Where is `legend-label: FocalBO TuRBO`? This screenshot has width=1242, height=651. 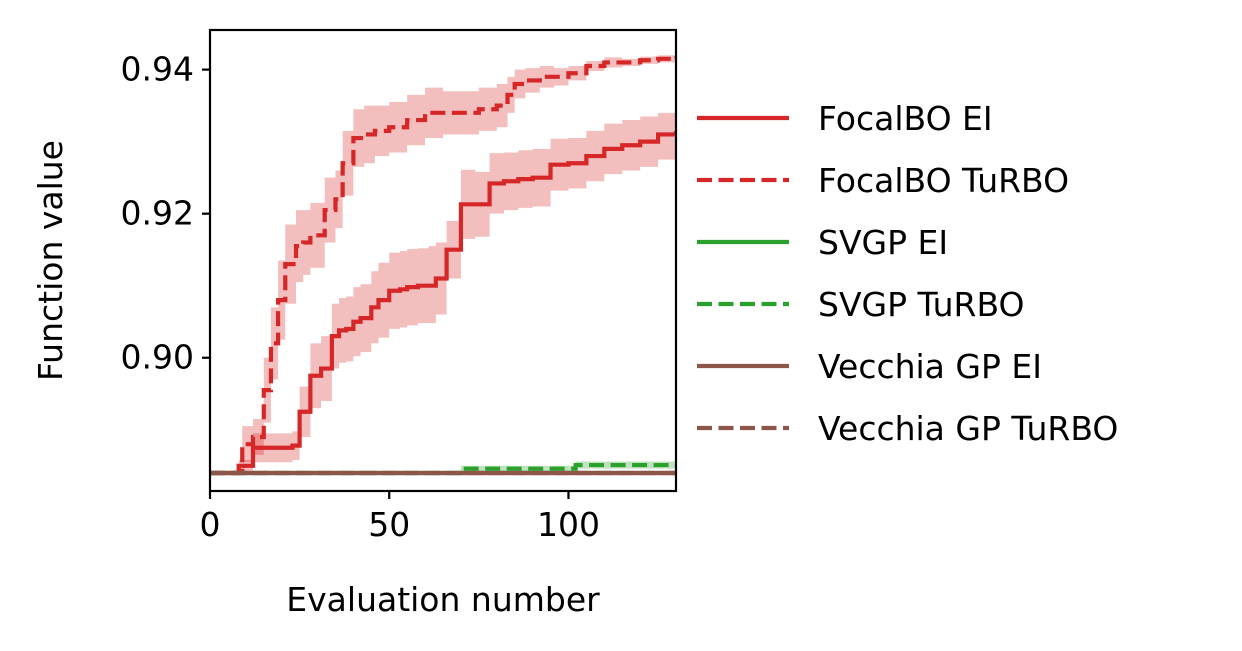 legend-label: FocalBO TuRBO is located at coordinates (943, 180).